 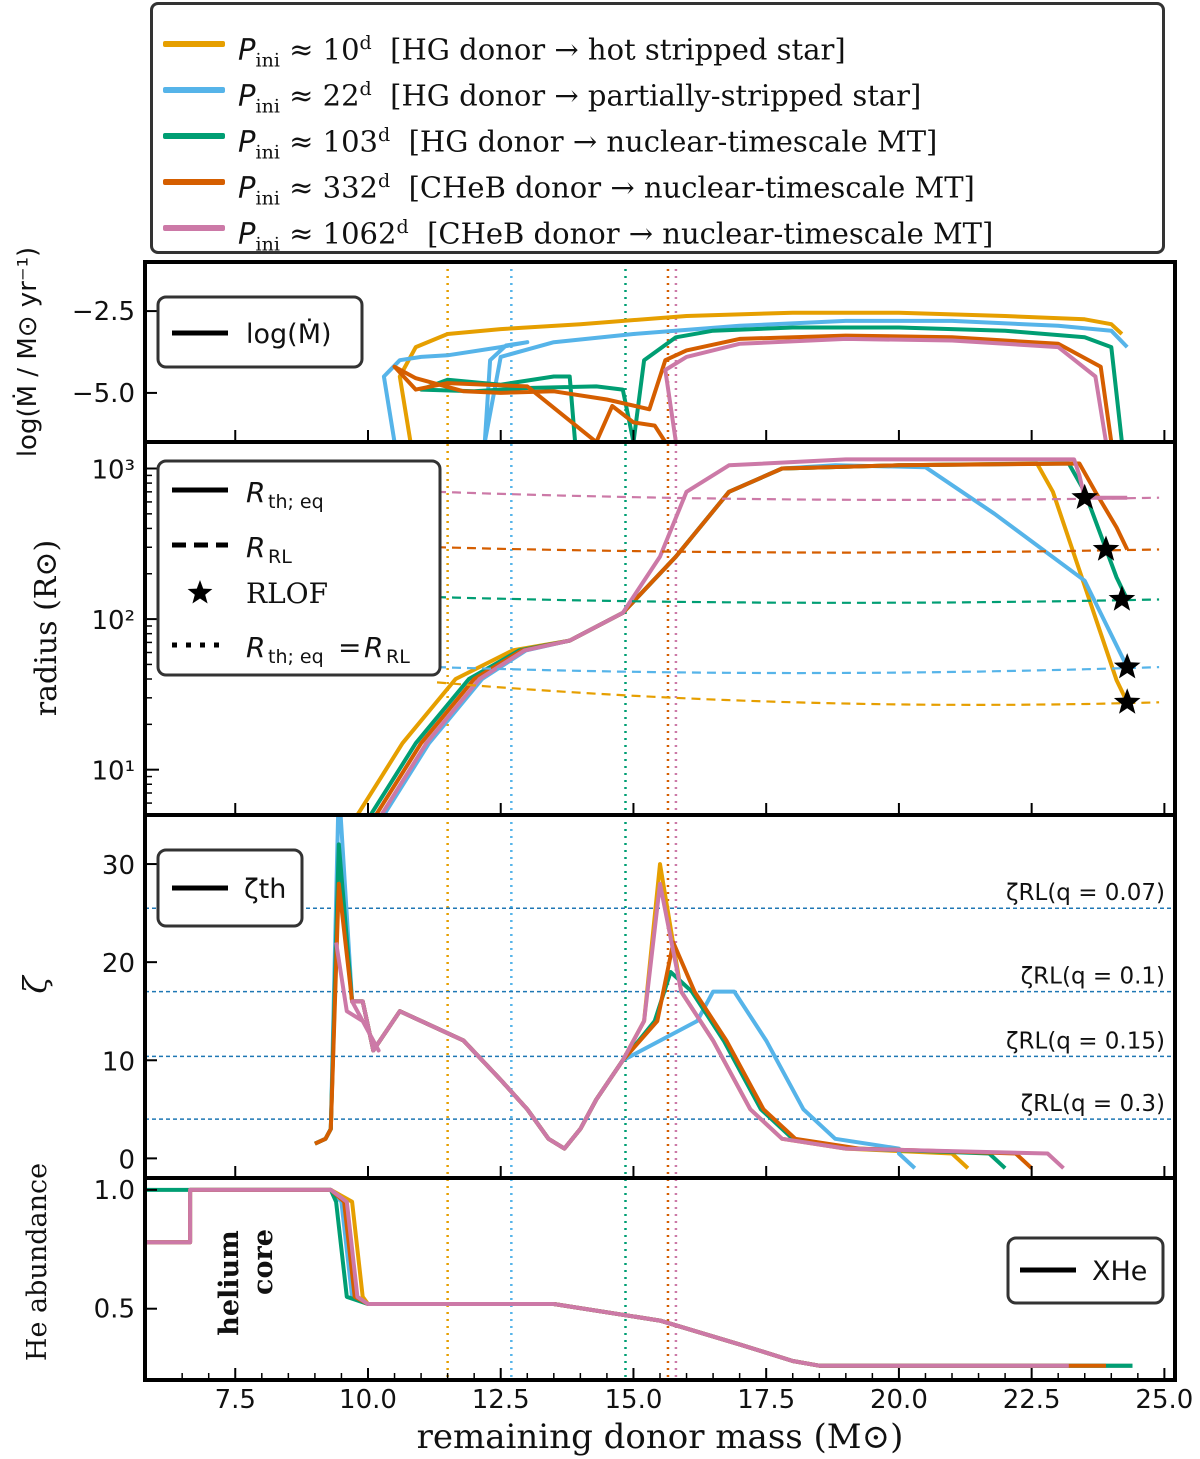 I want to click on y-axis-label: radius (R⊙), so click(x=46, y=628).